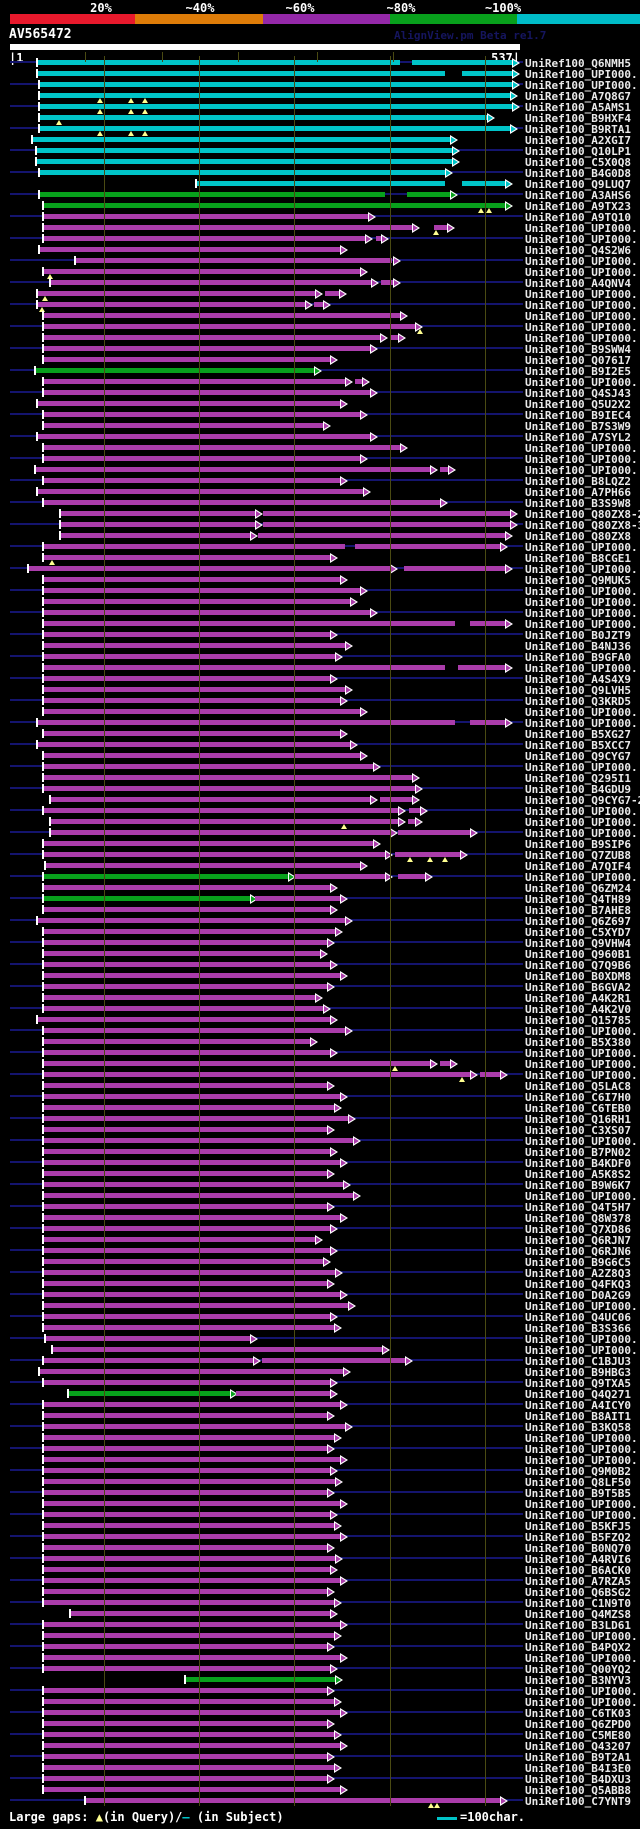 This screenshot has width=640, height=1829. I want to click on hit-label: UniRef100_B7S3W9, so click(578, 426).